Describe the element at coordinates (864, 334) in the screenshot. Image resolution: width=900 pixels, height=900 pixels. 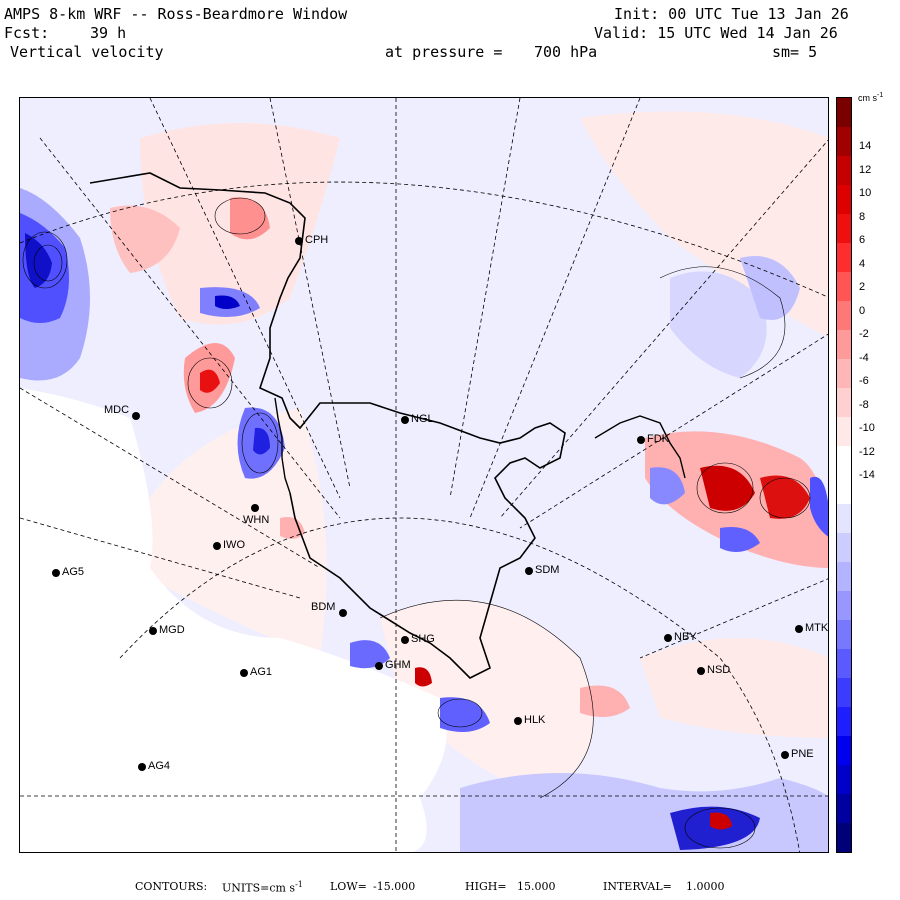
I see `colorbar-tick-label: -2` at that location.